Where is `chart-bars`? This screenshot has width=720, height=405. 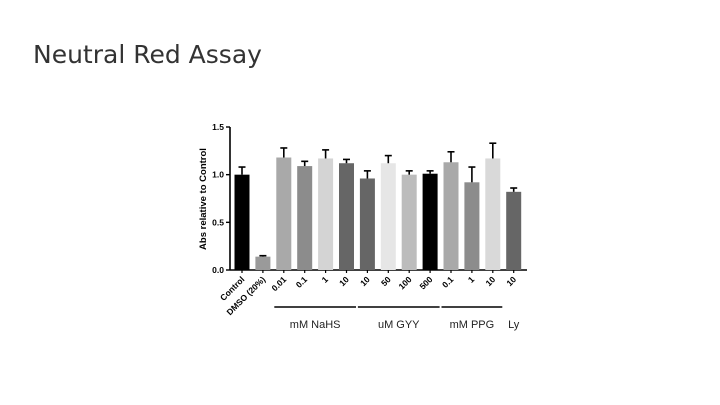
chart-bars is located at coordinates (378, 206).